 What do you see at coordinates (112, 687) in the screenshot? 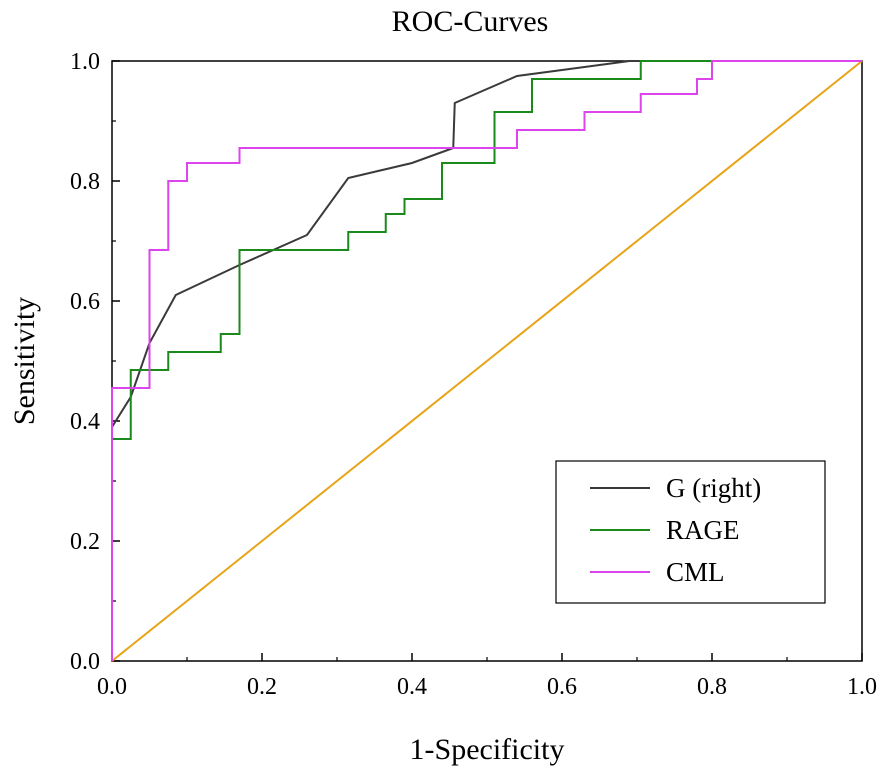
I see `x-tick-label: 0.0` at bounding box center [112, 687].